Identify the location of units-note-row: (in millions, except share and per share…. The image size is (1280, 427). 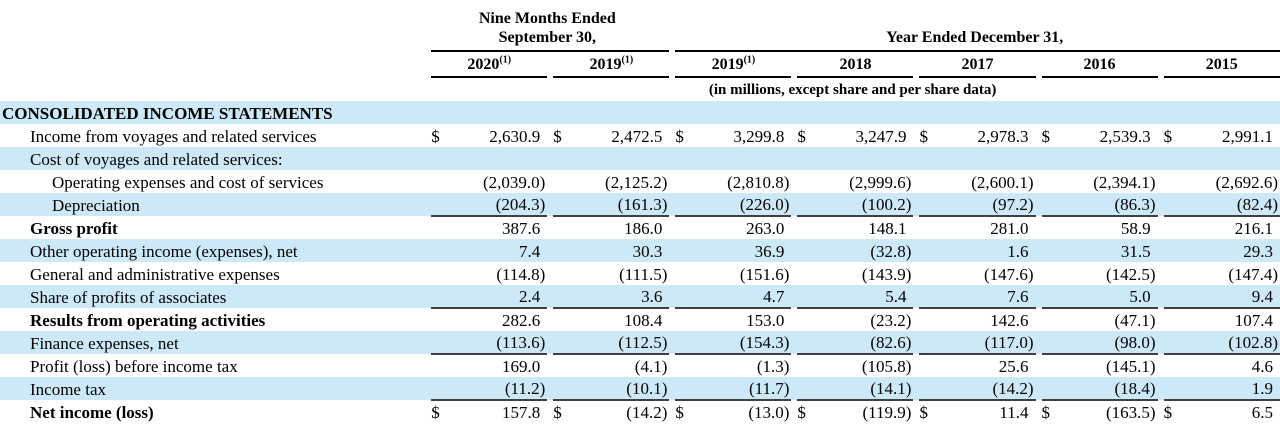
(640, 89).